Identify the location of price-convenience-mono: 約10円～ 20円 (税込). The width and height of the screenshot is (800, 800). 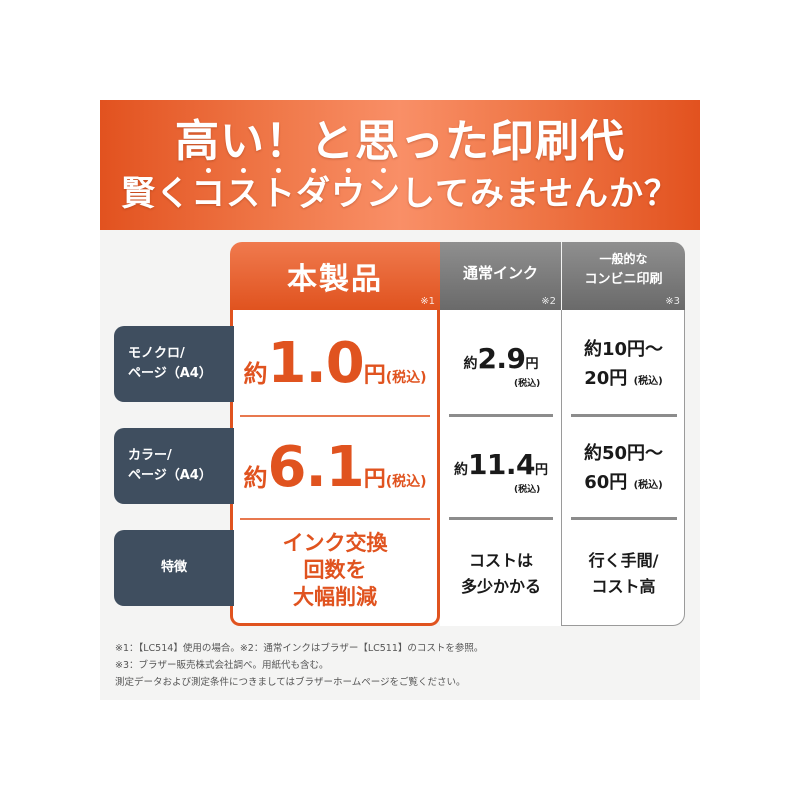
(623, 364).